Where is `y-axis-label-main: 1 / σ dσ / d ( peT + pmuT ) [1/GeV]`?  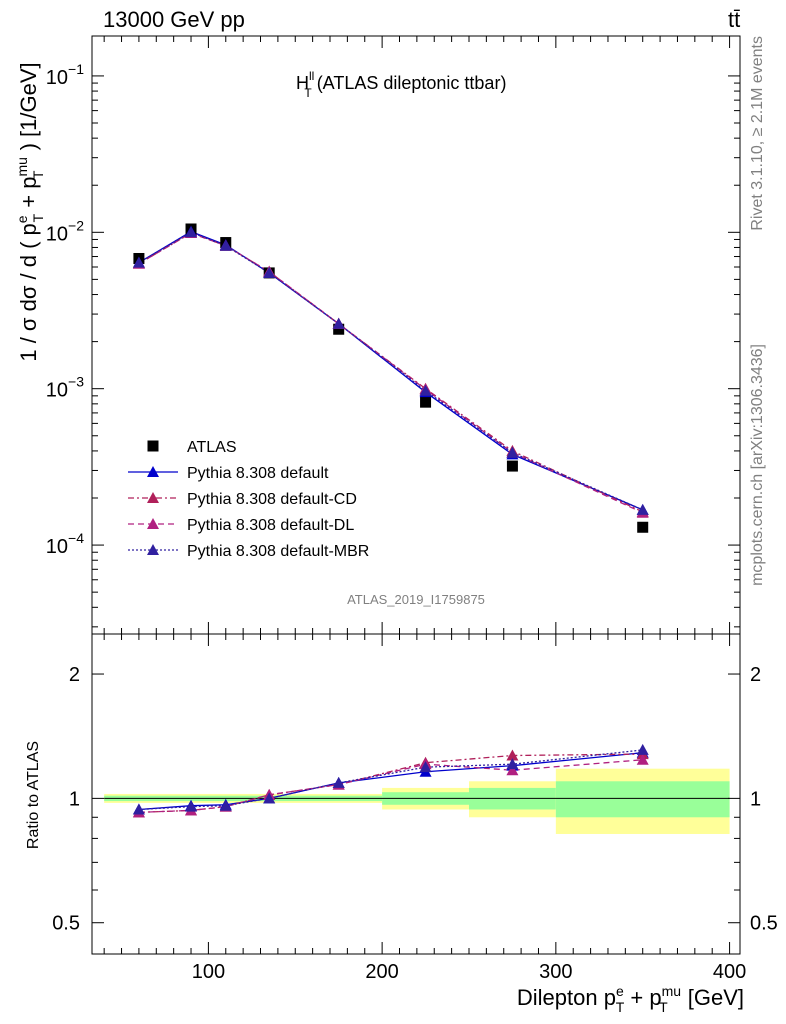 y-axis-label-main: 1 / σ dσ / d ( peT + pmuT ) [1/GeV] is located at coordinates (30, 211).